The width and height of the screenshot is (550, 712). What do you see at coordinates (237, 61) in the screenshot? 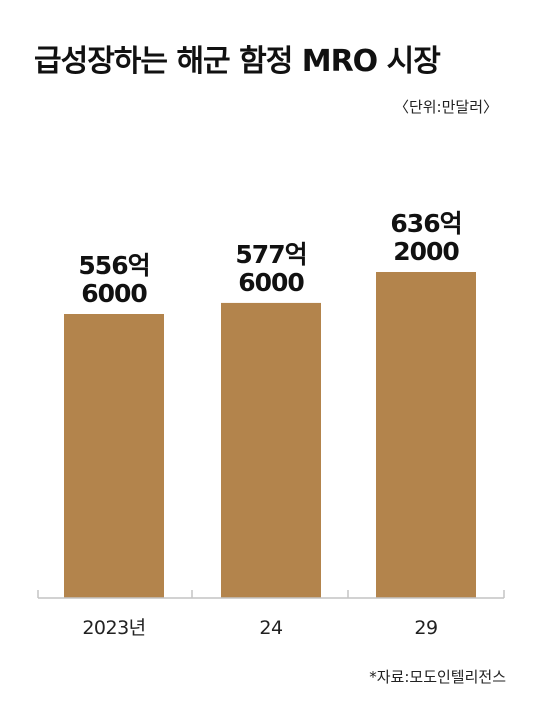
I see `chart-title: 급성장하는 해군 함정 MRO 시장` at bounding box center [237, 61].